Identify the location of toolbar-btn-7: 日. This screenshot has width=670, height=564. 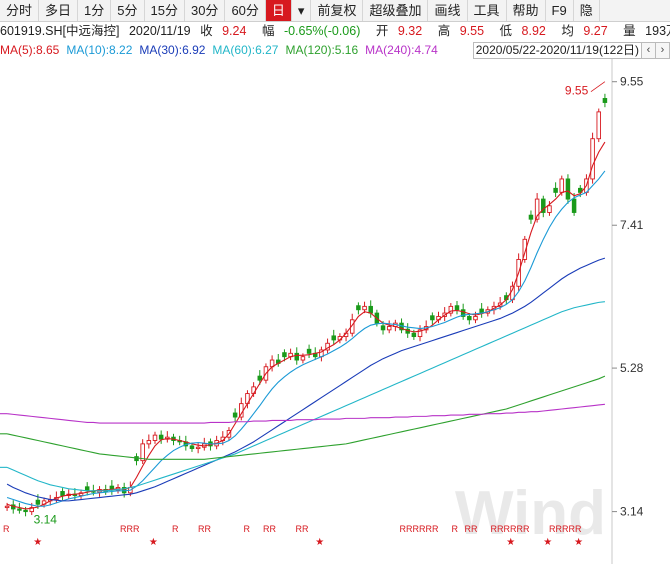
(278, 10).